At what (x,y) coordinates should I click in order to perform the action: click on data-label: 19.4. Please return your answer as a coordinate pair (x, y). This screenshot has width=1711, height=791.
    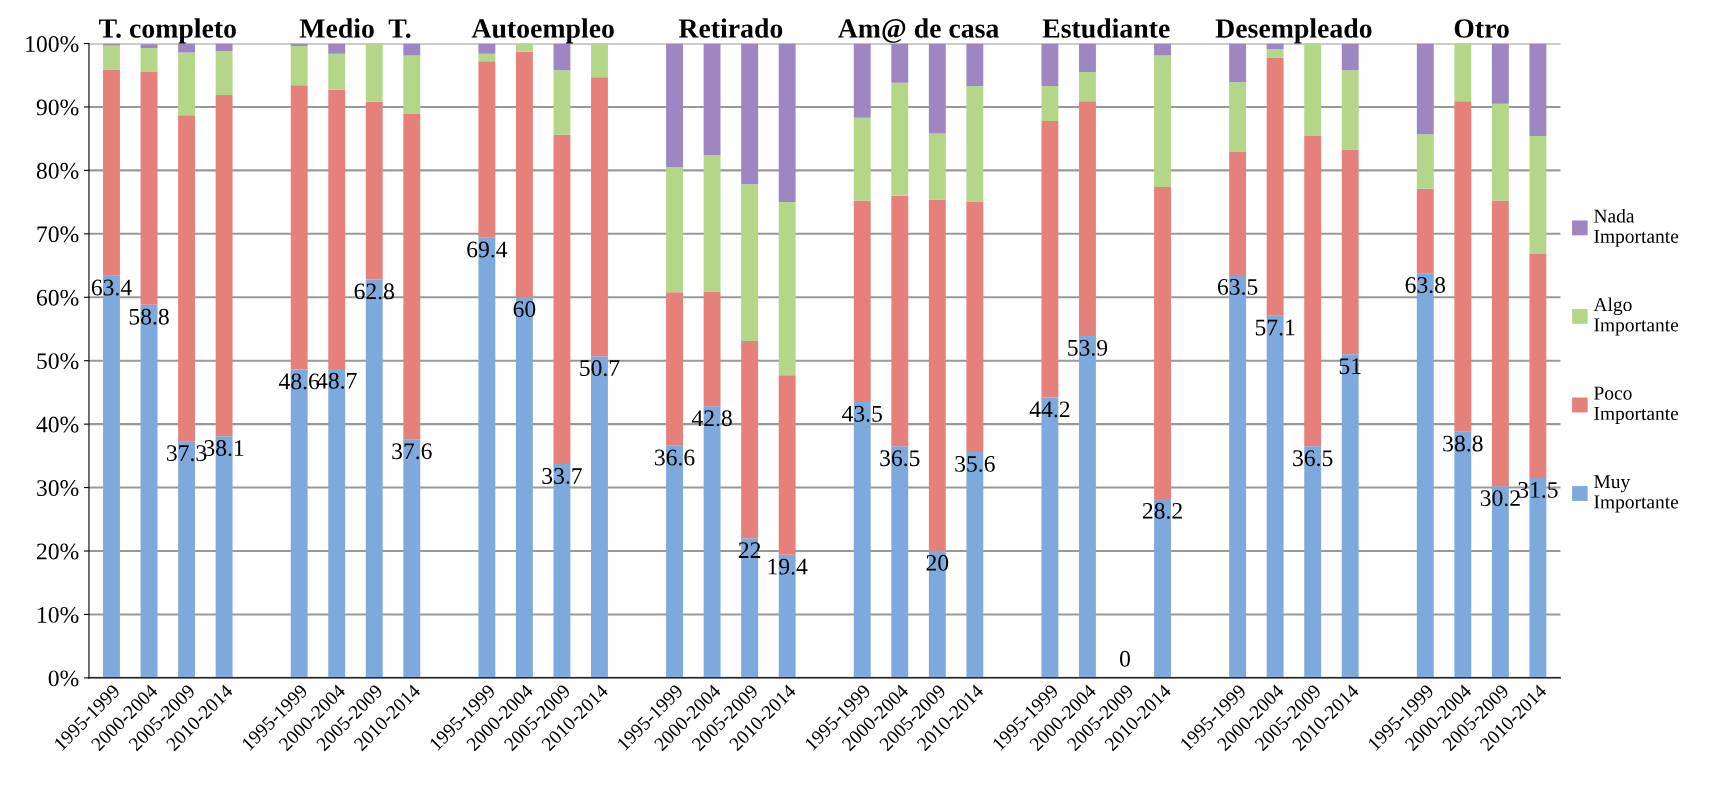
    Looking at the image, I should click on (788, 566).